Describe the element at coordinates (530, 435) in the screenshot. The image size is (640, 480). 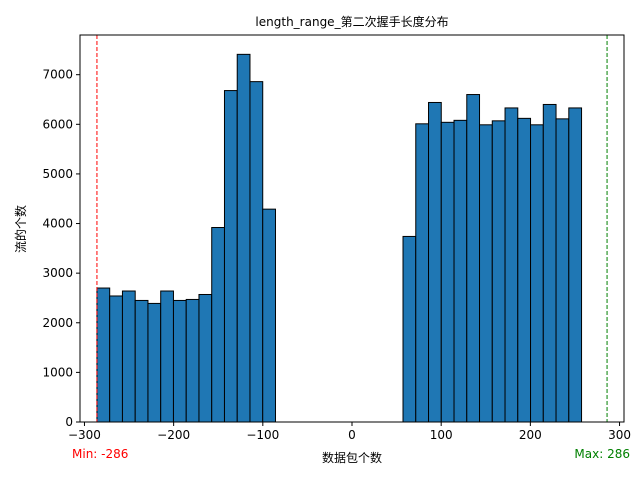
I see `x-tick-label: 200` at that location.